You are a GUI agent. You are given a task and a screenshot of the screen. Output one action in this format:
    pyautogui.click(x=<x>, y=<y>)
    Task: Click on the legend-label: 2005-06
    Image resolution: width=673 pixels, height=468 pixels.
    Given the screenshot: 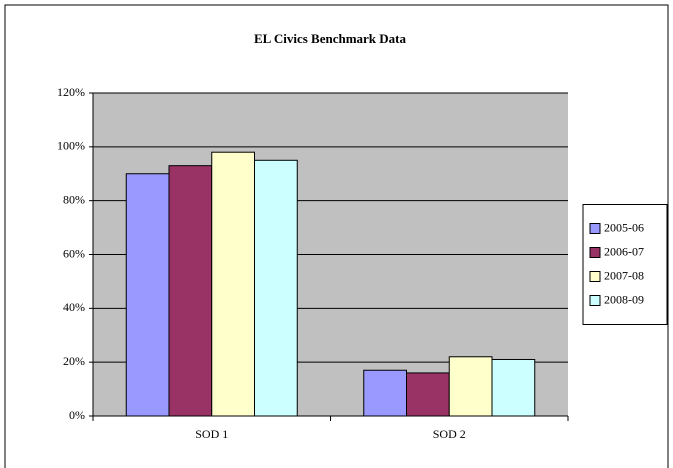 What is the action you would take?
    pyautogui.click(x=624, y=227)
    